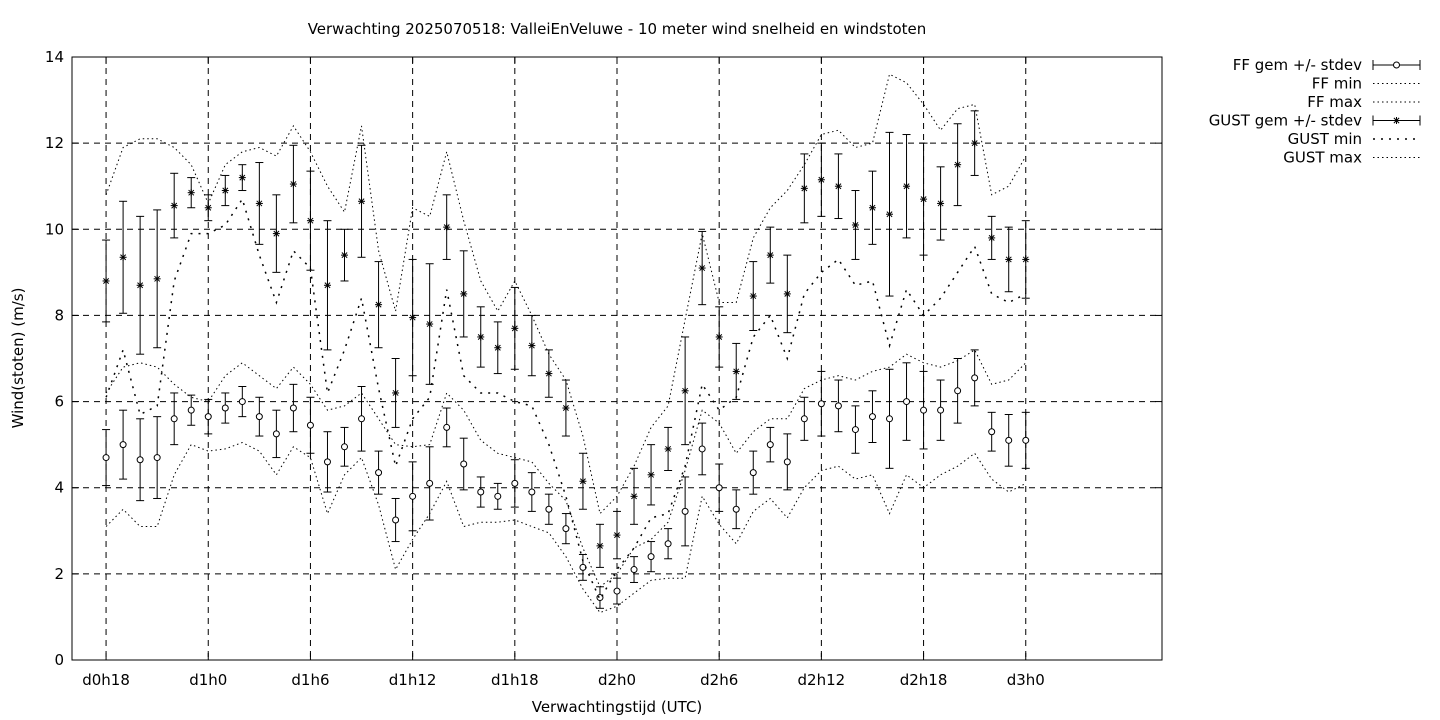  Describe the element at coordinates (59, 660) in the screenshot. I see `y-tick-label: 0` at that location.